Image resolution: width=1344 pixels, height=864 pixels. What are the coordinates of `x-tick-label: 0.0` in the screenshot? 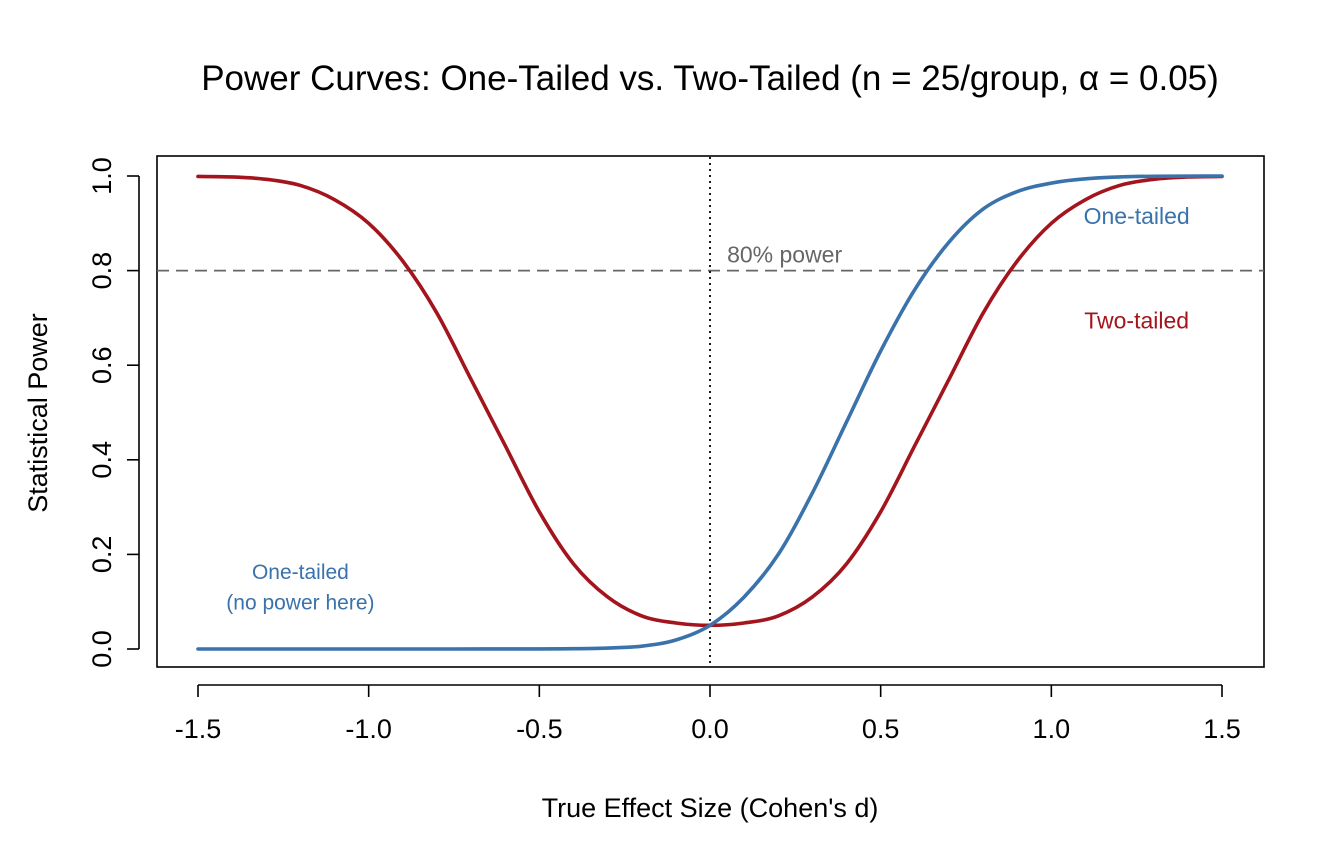 It's located at (710, 729).